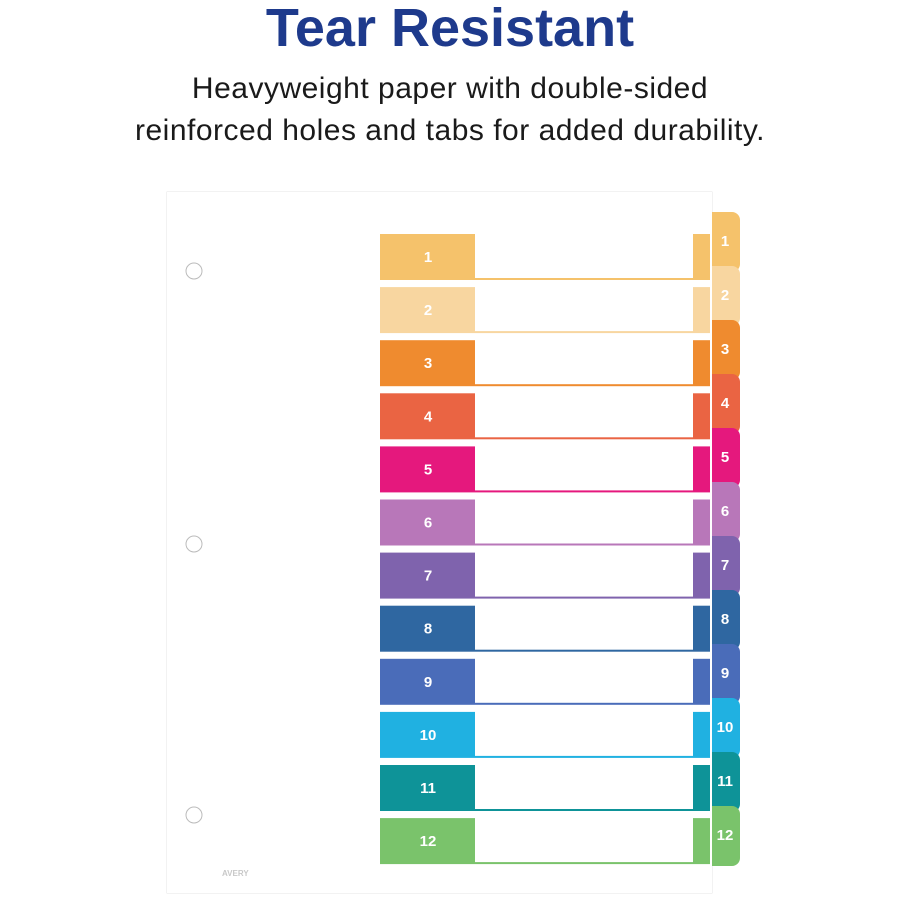 This screenshot has width=900, height=900. Describe the element at coordinates (725, 835) in the screenshot. I see `side-tab-number: 12` at that location.